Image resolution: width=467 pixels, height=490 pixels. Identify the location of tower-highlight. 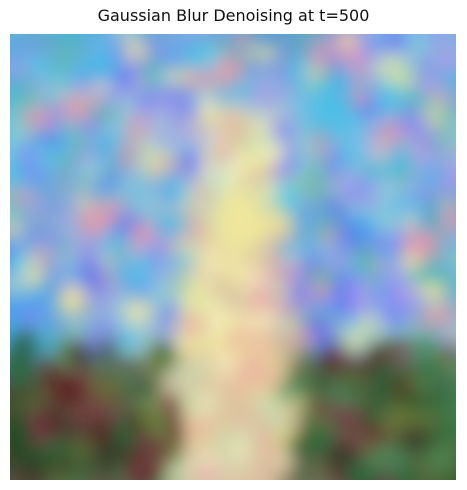
(238, 219).